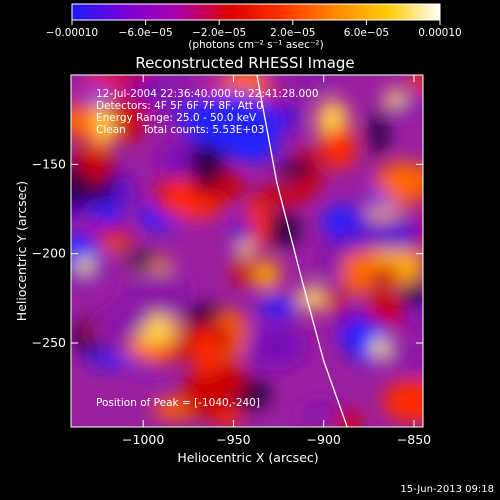  I want to click on y-tick-label: −200, so click(49, 253).